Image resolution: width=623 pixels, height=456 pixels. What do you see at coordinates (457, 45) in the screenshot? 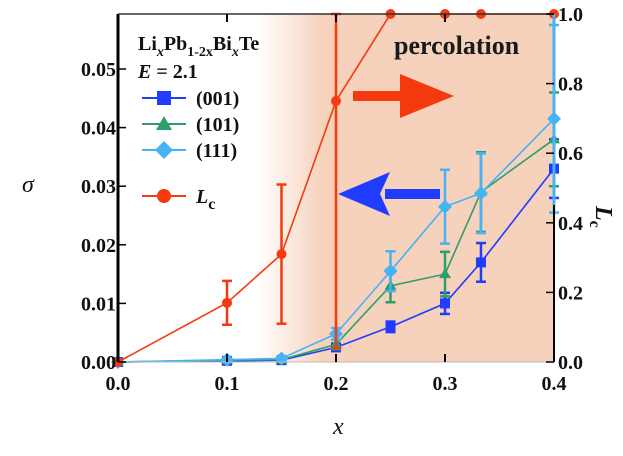
I see `annotation-percolation: percolation` at bounding box center [457, 45].